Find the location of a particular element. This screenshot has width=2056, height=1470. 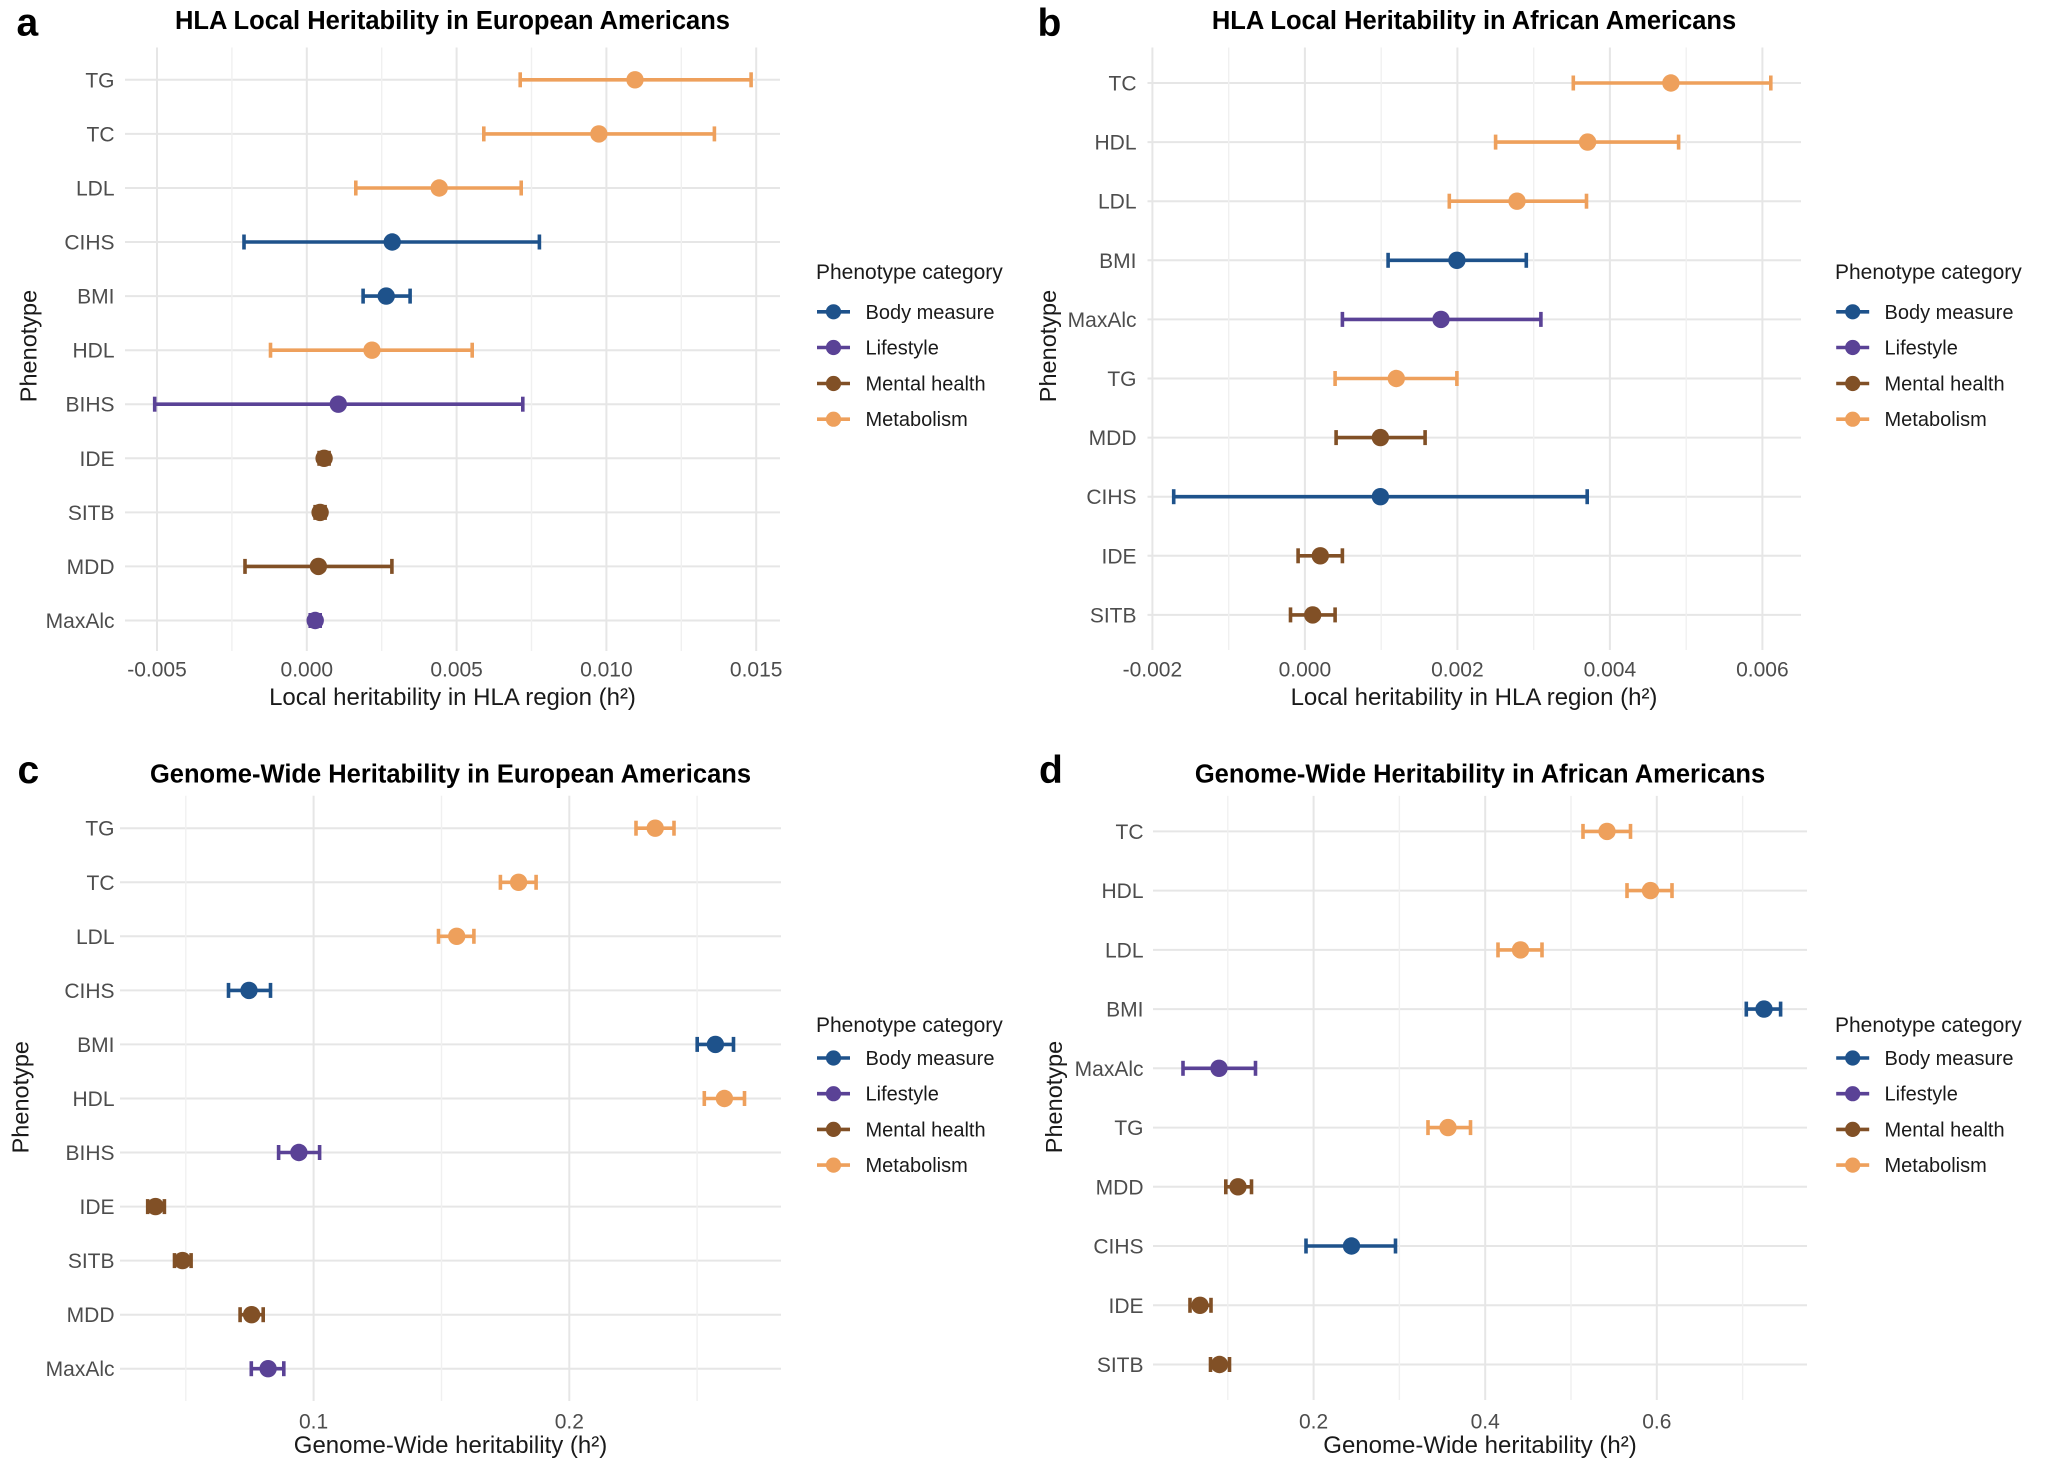

svg-text: 0.006 is located at coordinates (1762, 669).